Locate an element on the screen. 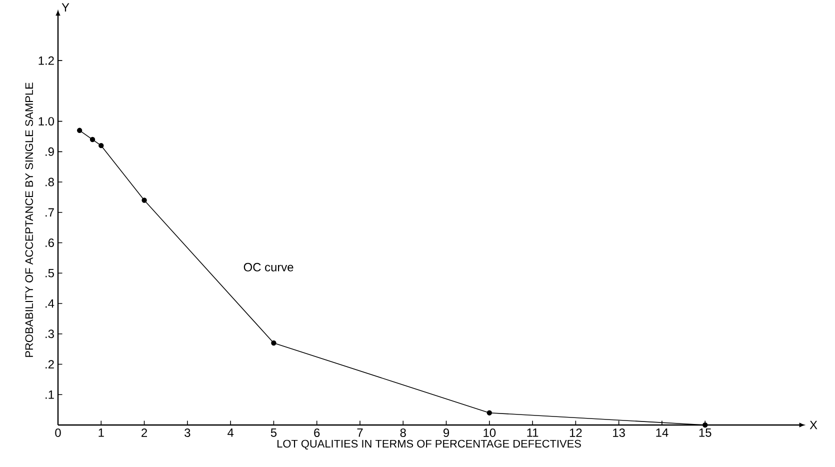  x-tick-label: 2 is located at coordinates (145, 432).